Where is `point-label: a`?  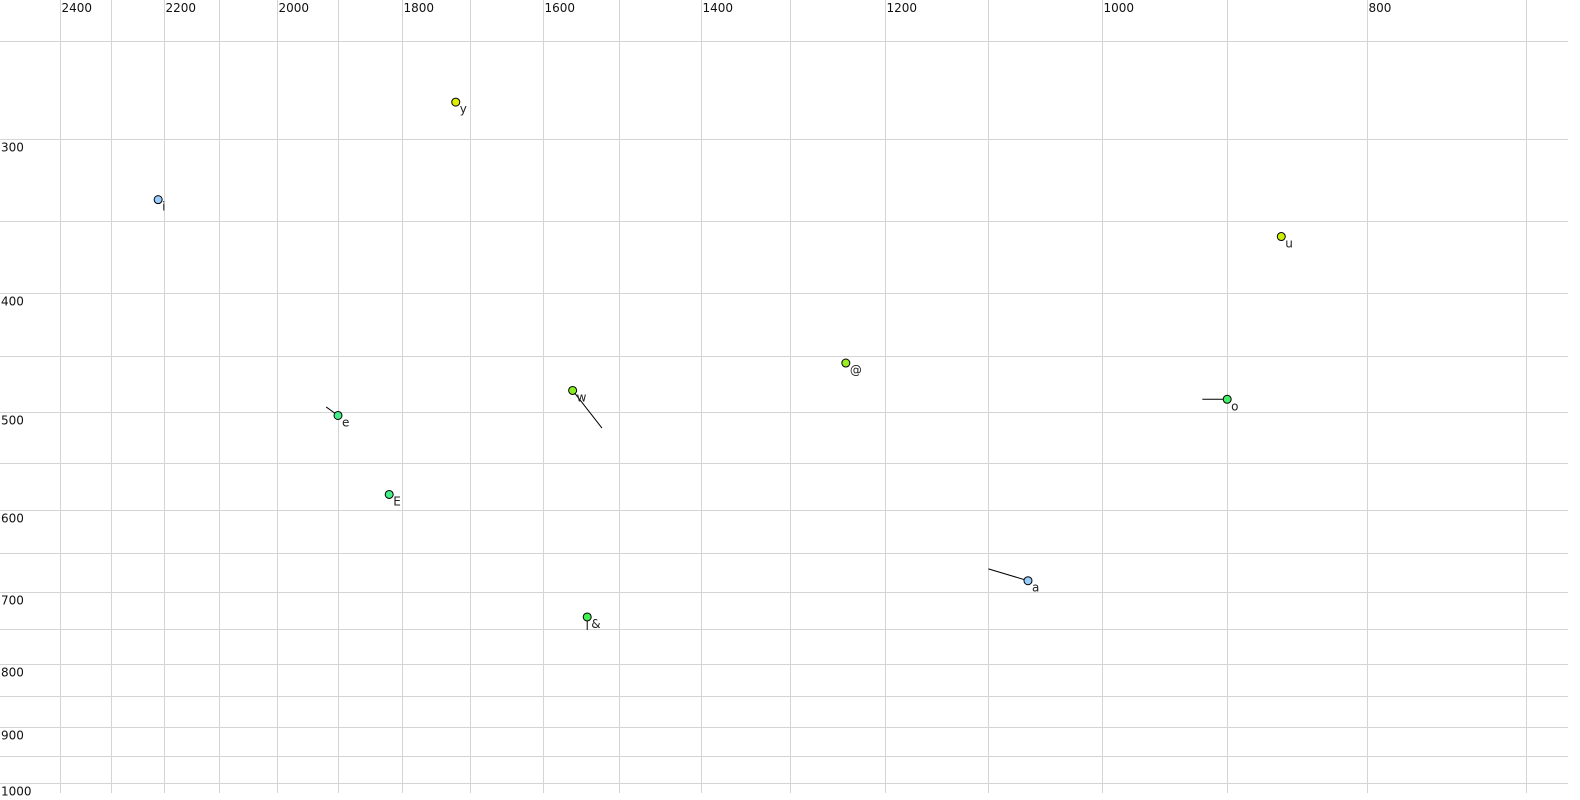 point-label: a is located at coordinates (1035, 588).